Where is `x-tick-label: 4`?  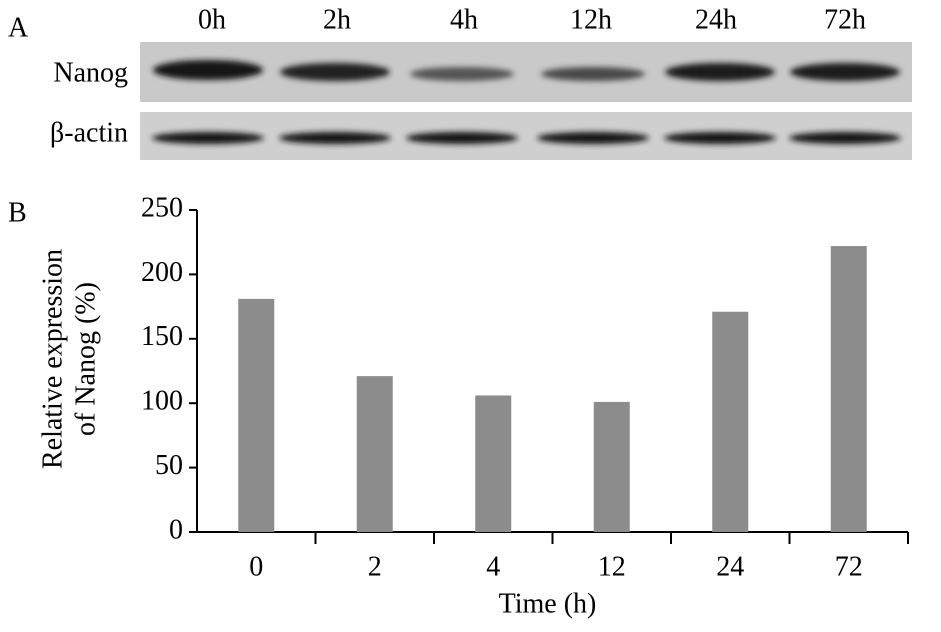
x-tick-label: 4 is located at coordinates (493, 566).